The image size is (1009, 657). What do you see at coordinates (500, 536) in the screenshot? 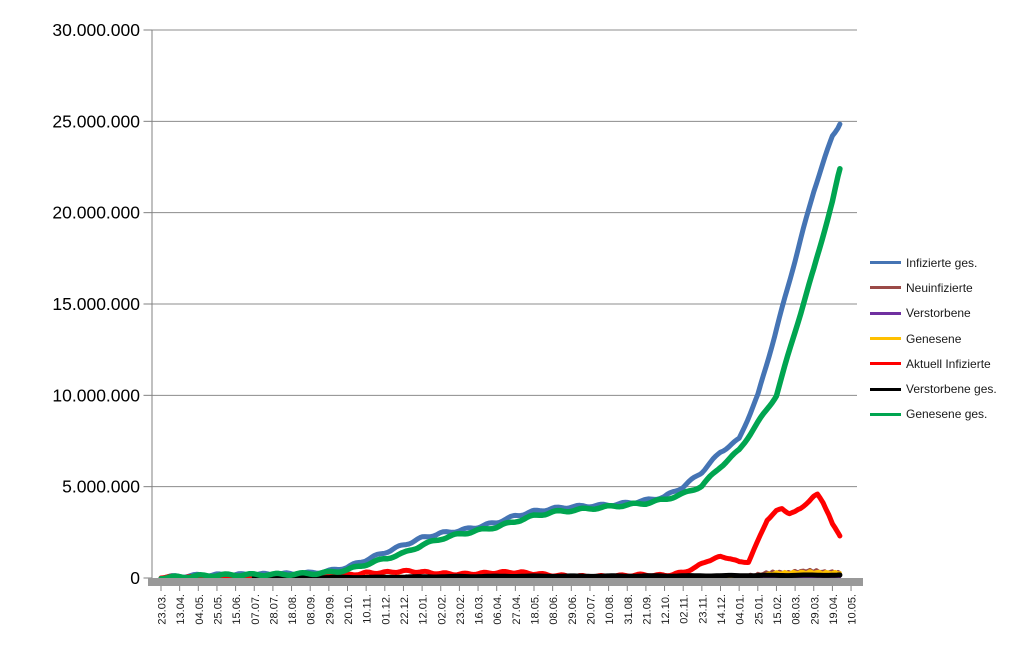
I see `series-line-aktuell` at bounding box center [500, 536].